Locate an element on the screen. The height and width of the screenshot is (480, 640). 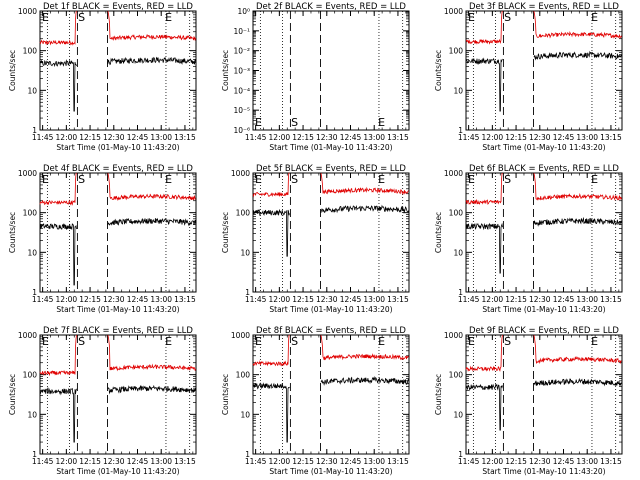
panel-title: Det 4f BLACK = Events, RED = LLD is located at coordinates (118, 169).